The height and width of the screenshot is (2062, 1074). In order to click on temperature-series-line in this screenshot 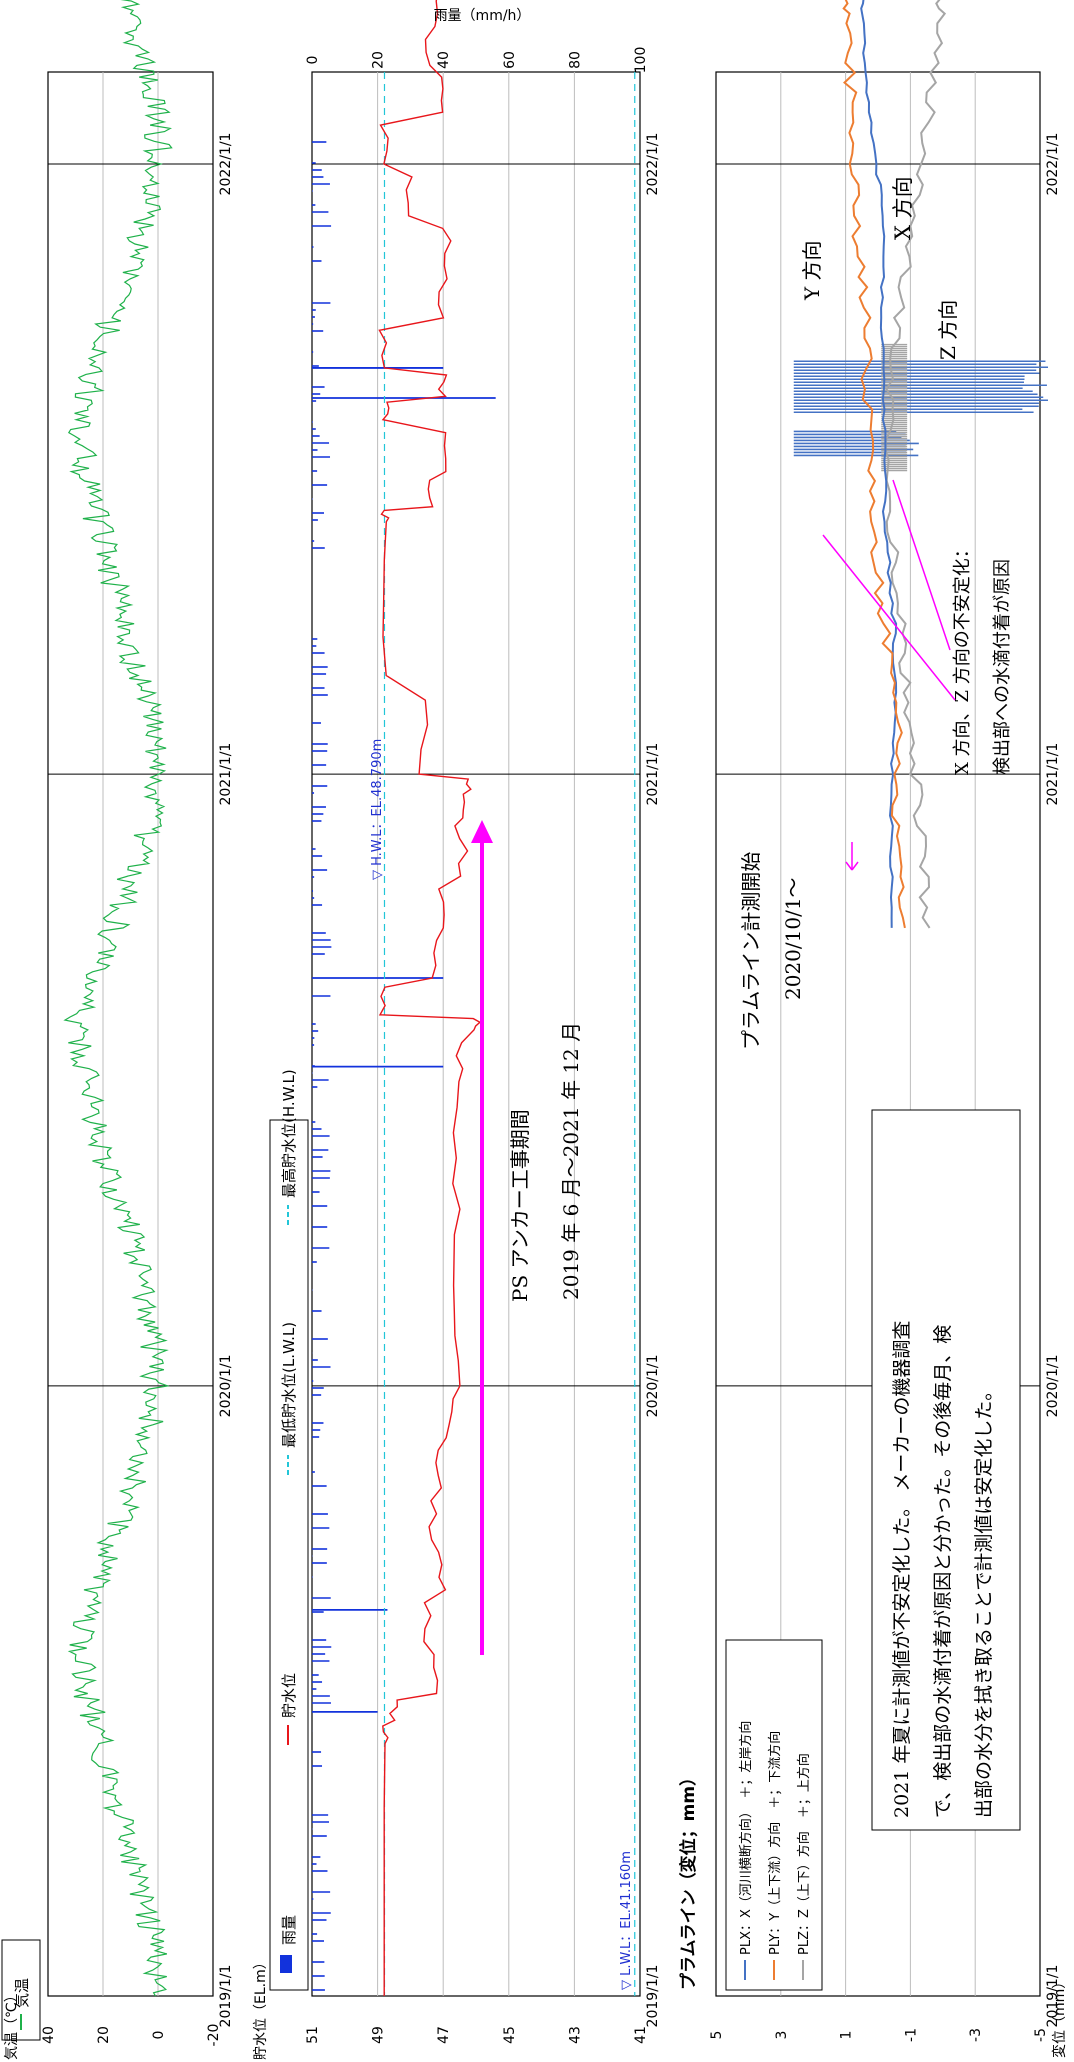, I will do `click(118, 998)`.